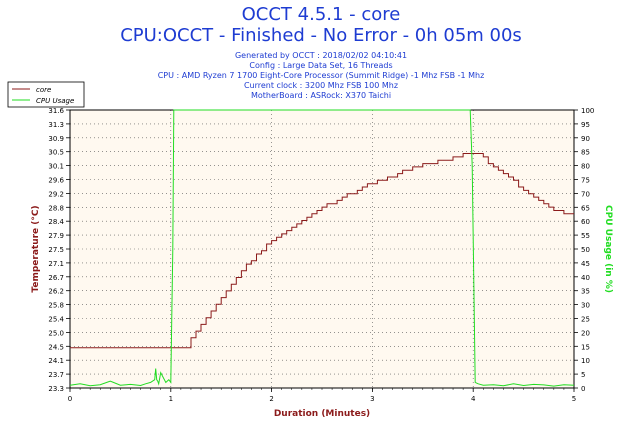 The height and width of the screenshot is (428, 642). What do you see at coordinates (585, 194) in the screenshot?
I see `y-right-tick-label: 70` at bounding box center [585, 194].